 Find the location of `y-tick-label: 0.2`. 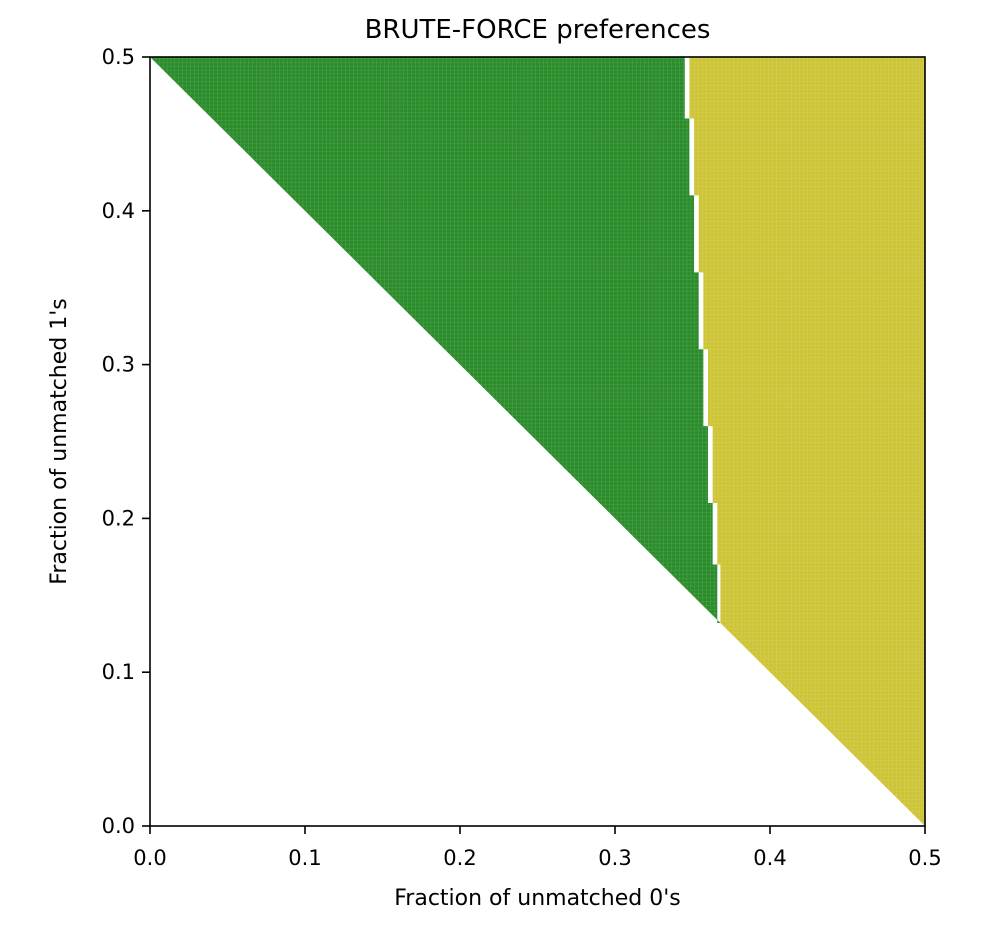

y-tick-label: 0.2 is located at coordinates (118, 518).